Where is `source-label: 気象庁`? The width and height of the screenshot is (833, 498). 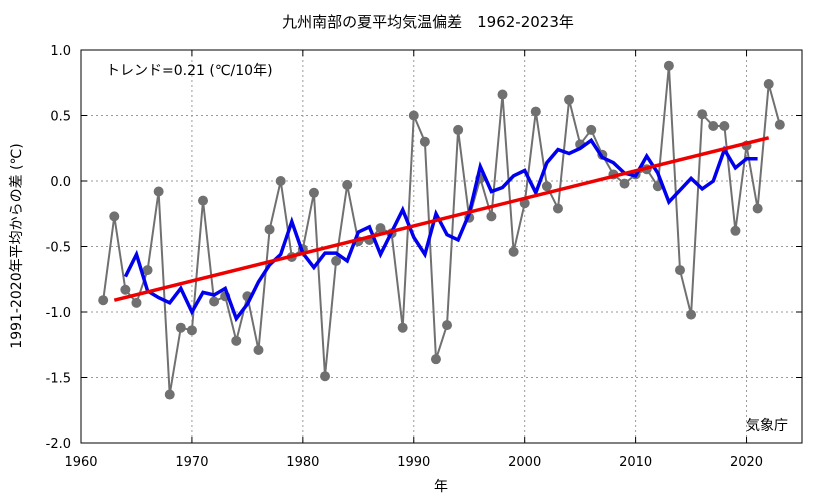 source-label: 気象庁 is located at coordinates (767, 426).